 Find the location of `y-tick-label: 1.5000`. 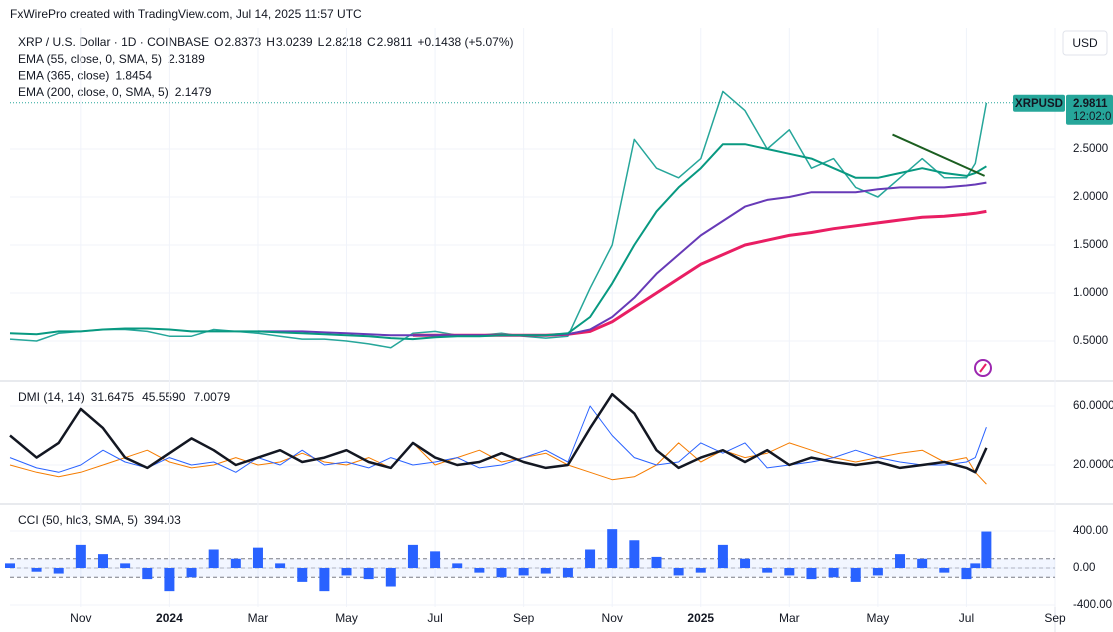

y-tick-label: 1.5000 is located at coordinates (1090, 245).